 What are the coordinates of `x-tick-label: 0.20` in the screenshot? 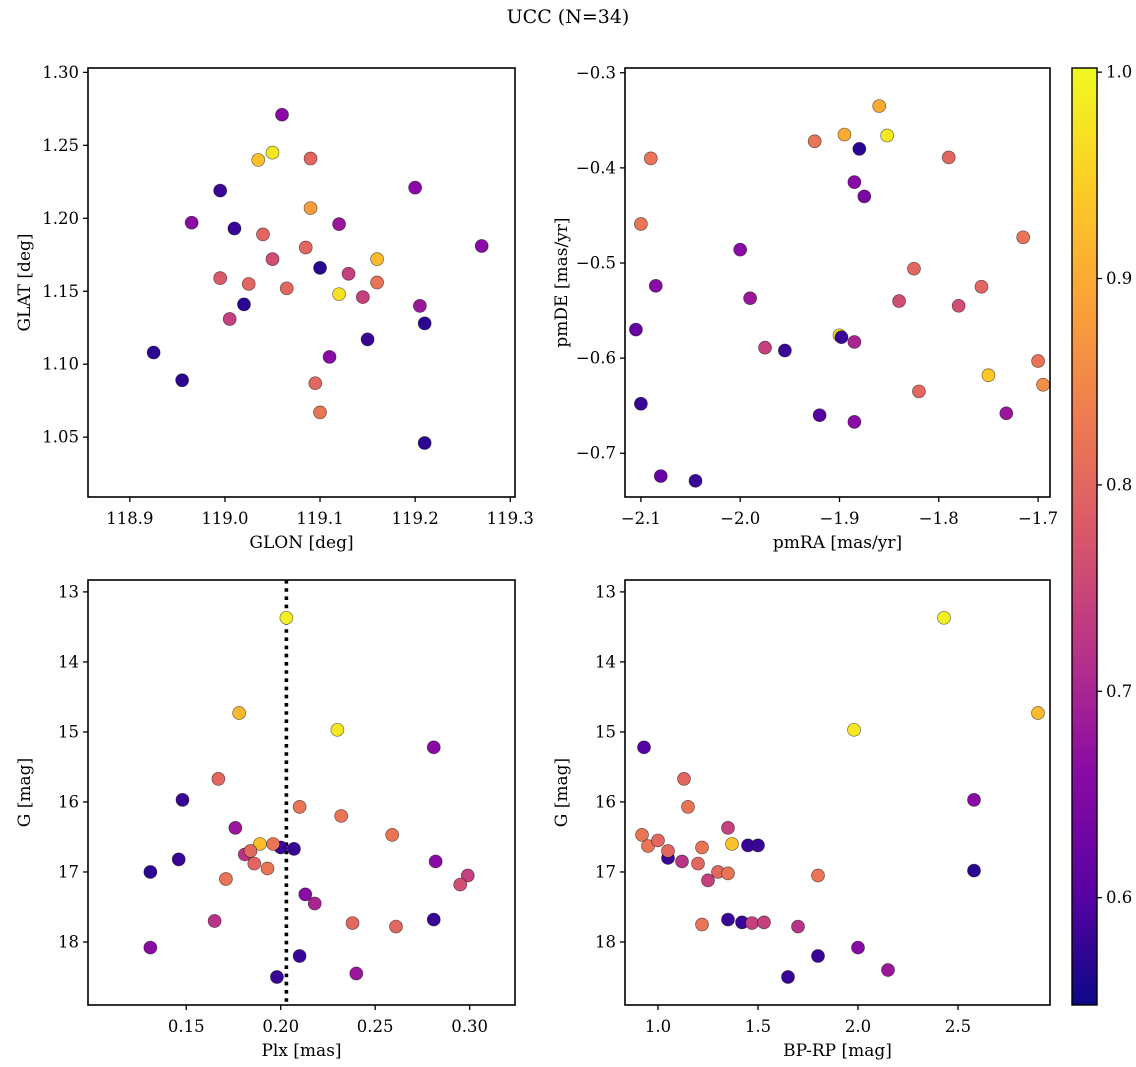 It's located at (280, 1026).